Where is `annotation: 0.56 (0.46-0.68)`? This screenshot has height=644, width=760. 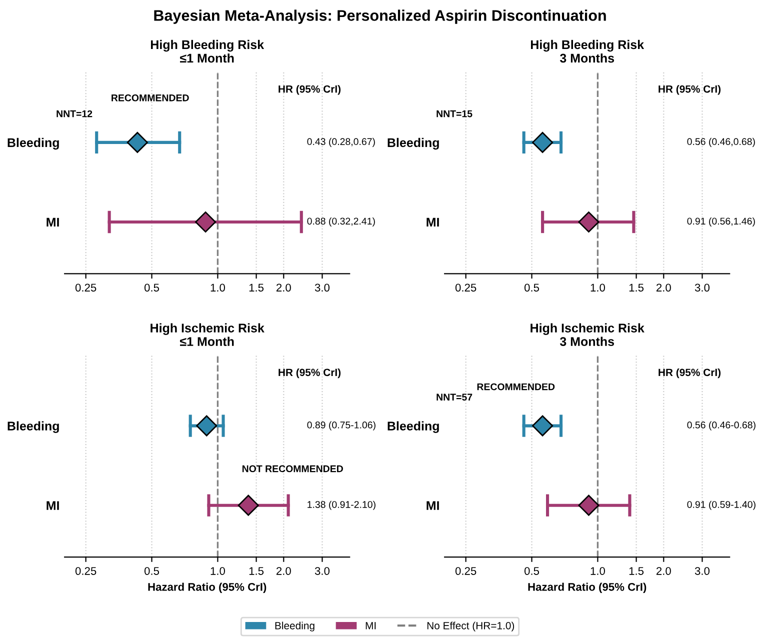
annotation: 0.56 (0.46-0.68) is located at coordinates (721, 425).